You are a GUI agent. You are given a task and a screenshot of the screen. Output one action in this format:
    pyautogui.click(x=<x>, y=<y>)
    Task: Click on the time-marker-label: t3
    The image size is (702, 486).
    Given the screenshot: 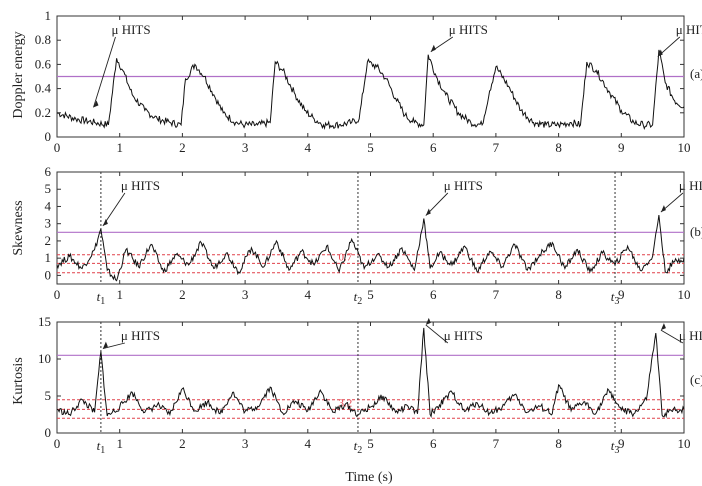 What is the action you would take?
    pyautogui.click(x=615, y=447)
    